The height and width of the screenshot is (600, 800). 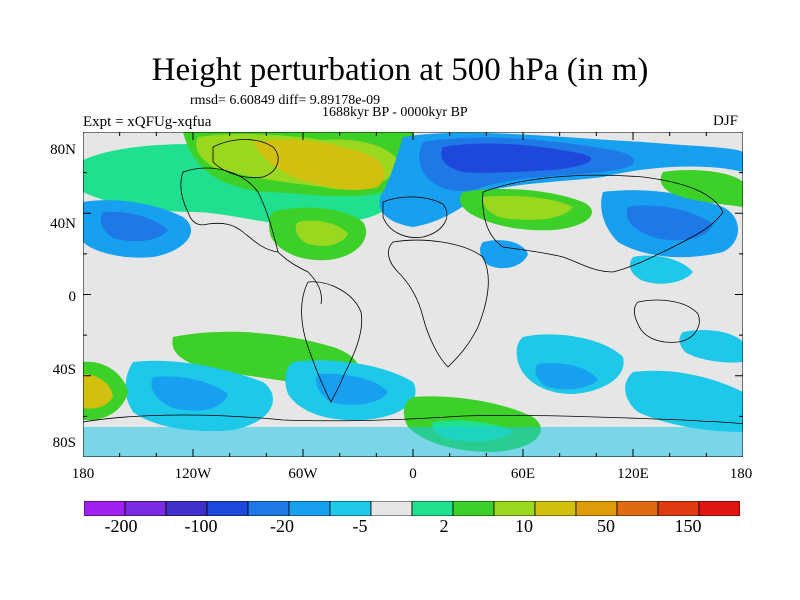 What do you see at coordinates (321, 233) in the screenshot?
I see `atlantic-high-core` at bounding box center [321, 233].